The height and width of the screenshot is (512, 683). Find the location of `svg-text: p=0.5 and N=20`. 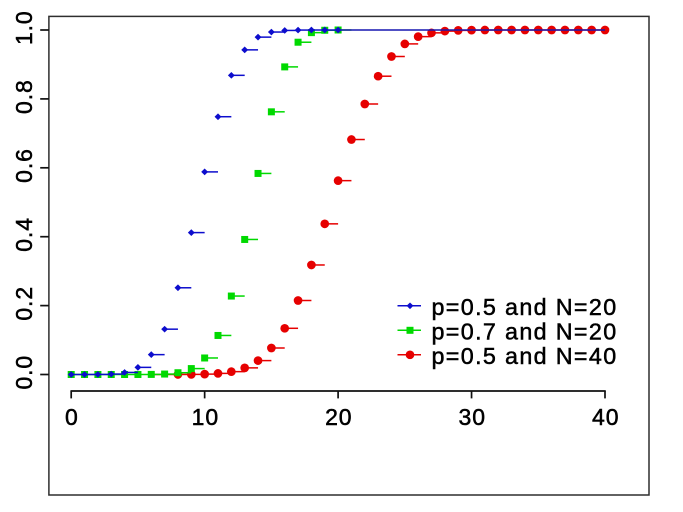

svg-text: p=0.5 and N=20 is located at coordinates (525, 307).